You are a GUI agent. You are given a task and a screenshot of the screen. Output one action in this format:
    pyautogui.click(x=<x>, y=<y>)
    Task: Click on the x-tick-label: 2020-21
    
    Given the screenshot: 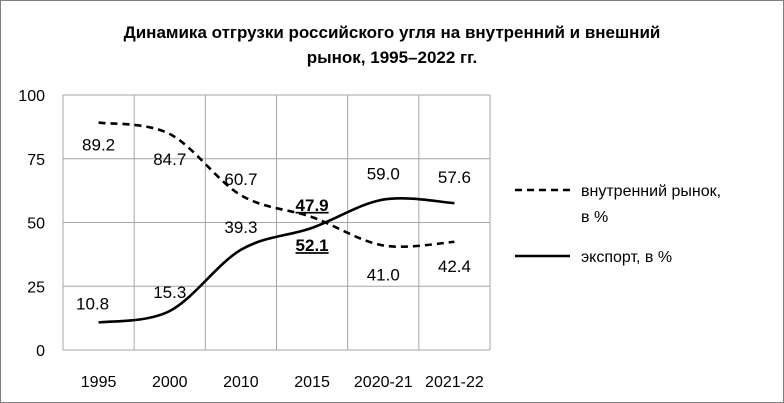 What is the action you would take?
    pyautogui.click(x=383, y=382)
    